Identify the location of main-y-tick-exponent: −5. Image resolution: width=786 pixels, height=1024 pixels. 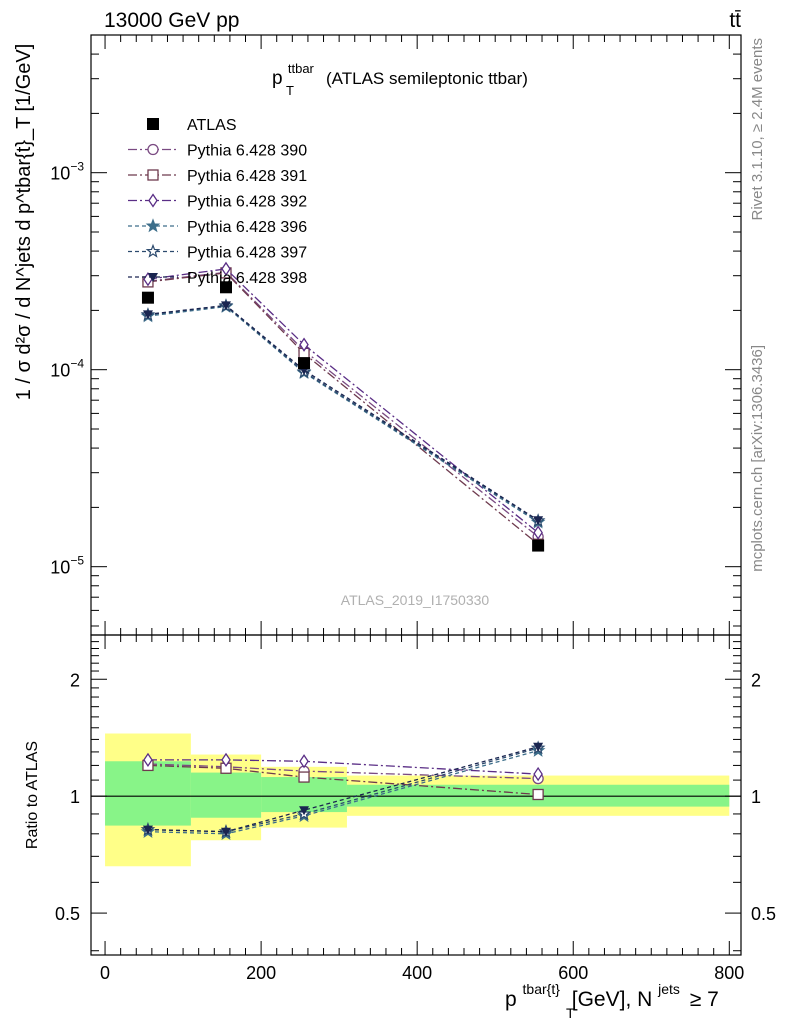
(77, 561).